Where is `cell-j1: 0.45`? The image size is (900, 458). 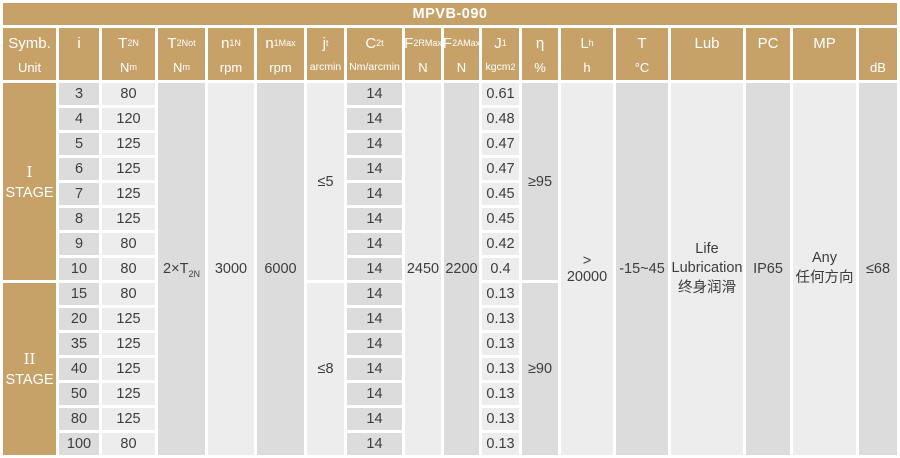 cell-j1: 0.45 is located at coordinates (500, 194).